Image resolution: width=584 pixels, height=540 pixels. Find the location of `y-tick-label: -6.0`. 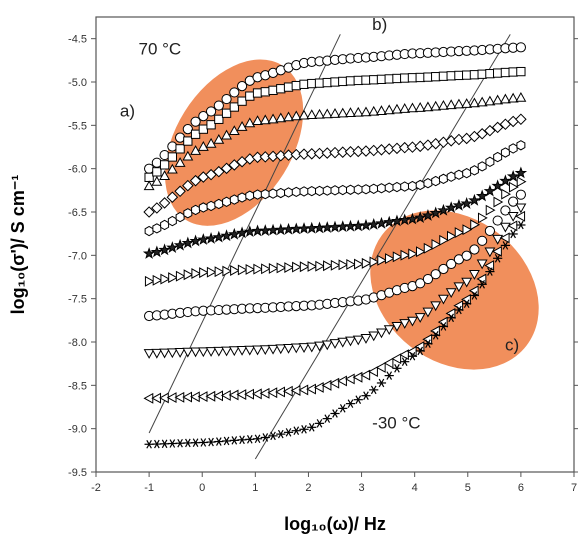

y-tick-label: -6.0 is located at coordinates (77, 170).